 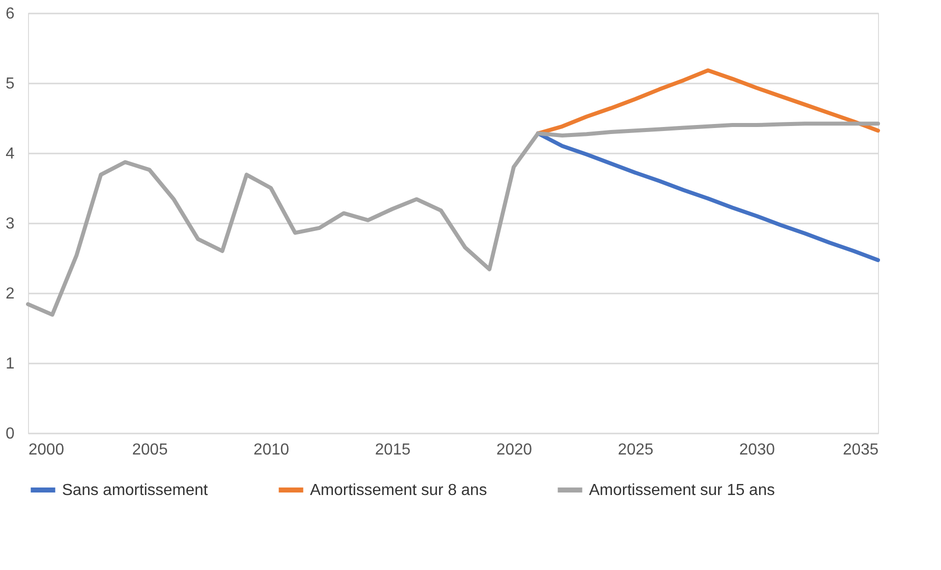 I want to click on y-tick-label: 4, so click(x=10, y=154).